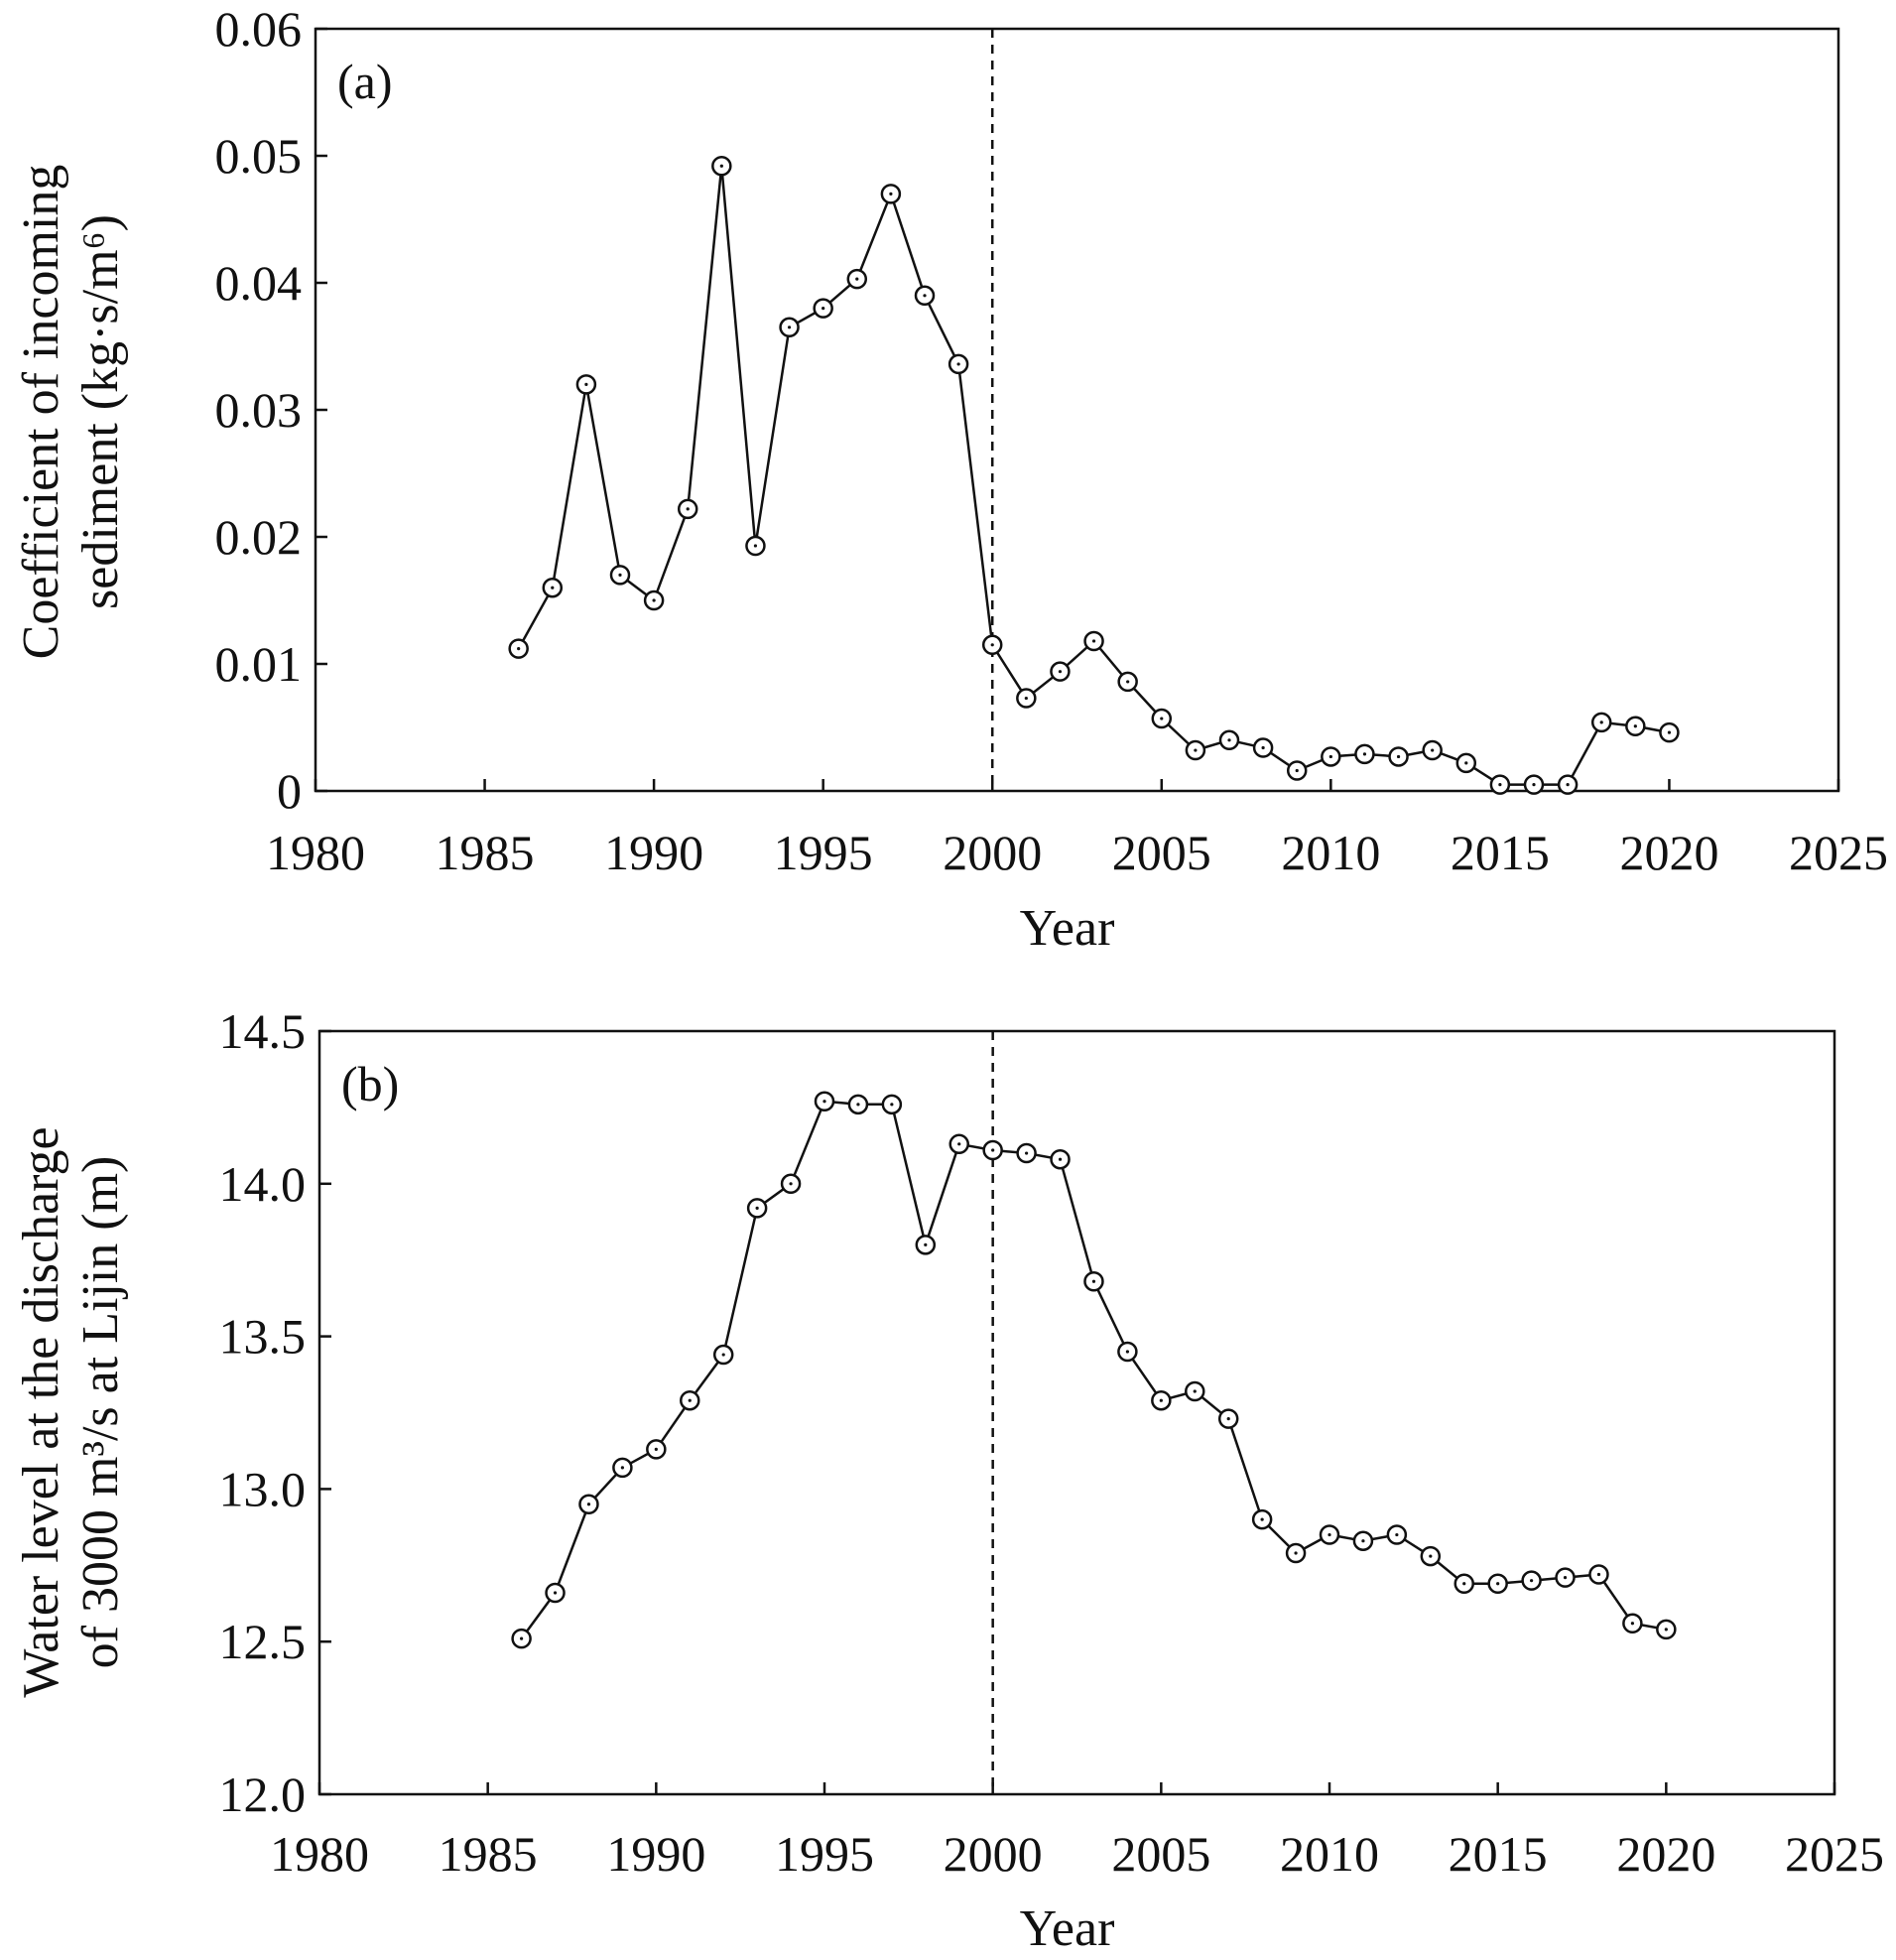 The image size is (1896, 1960). Describe the element at coordinates (485, 852) in the screenshot. I see `x-tick-label: 1985` at that location.